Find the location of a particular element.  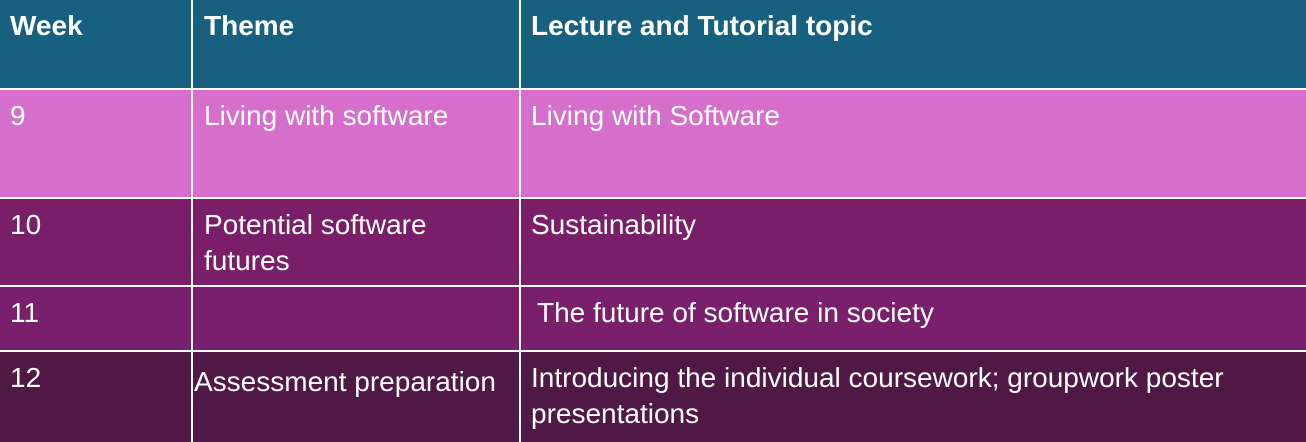

week-cell: 12 is located at coordinates (96, 396).